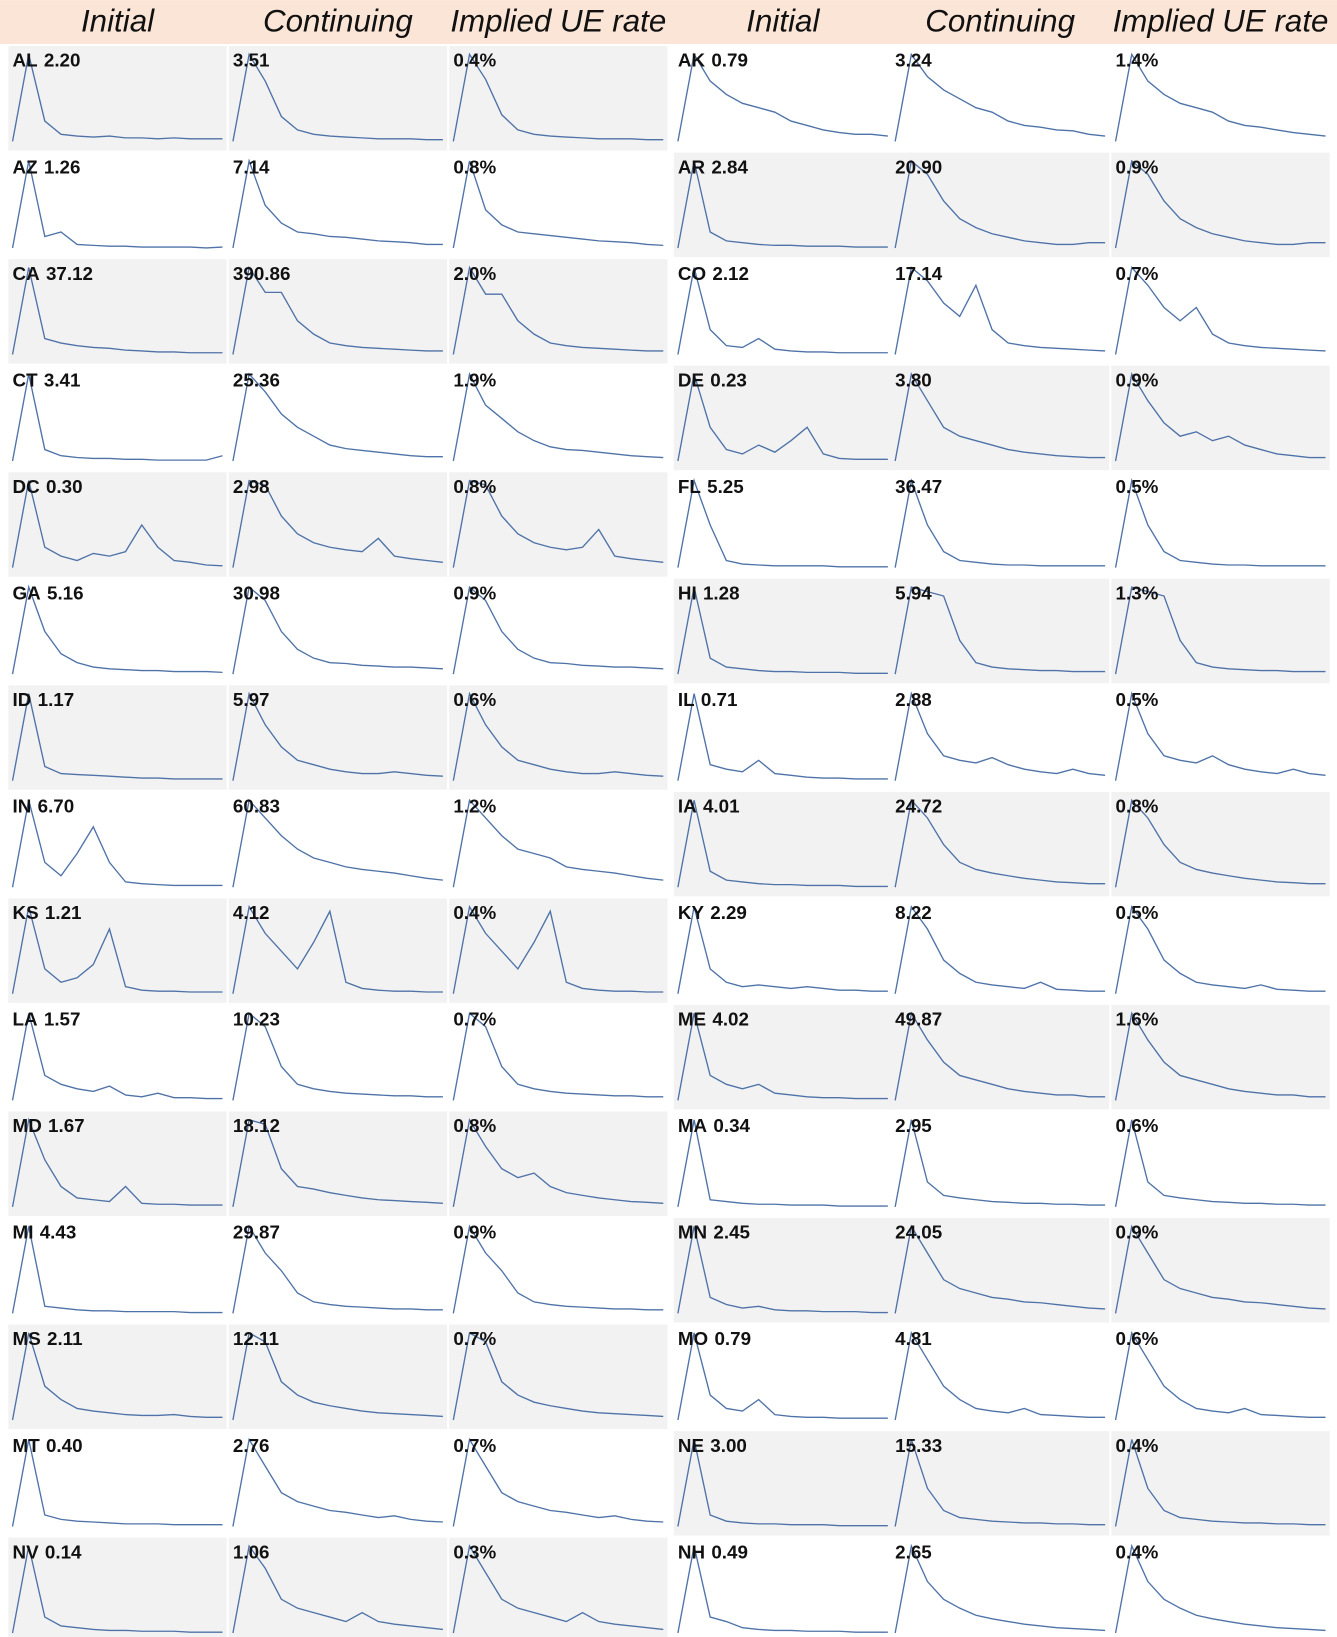 The height and width of the screenshot is (1637, 1337). I want to click on value-label: 1.67, so click(66, 1125).